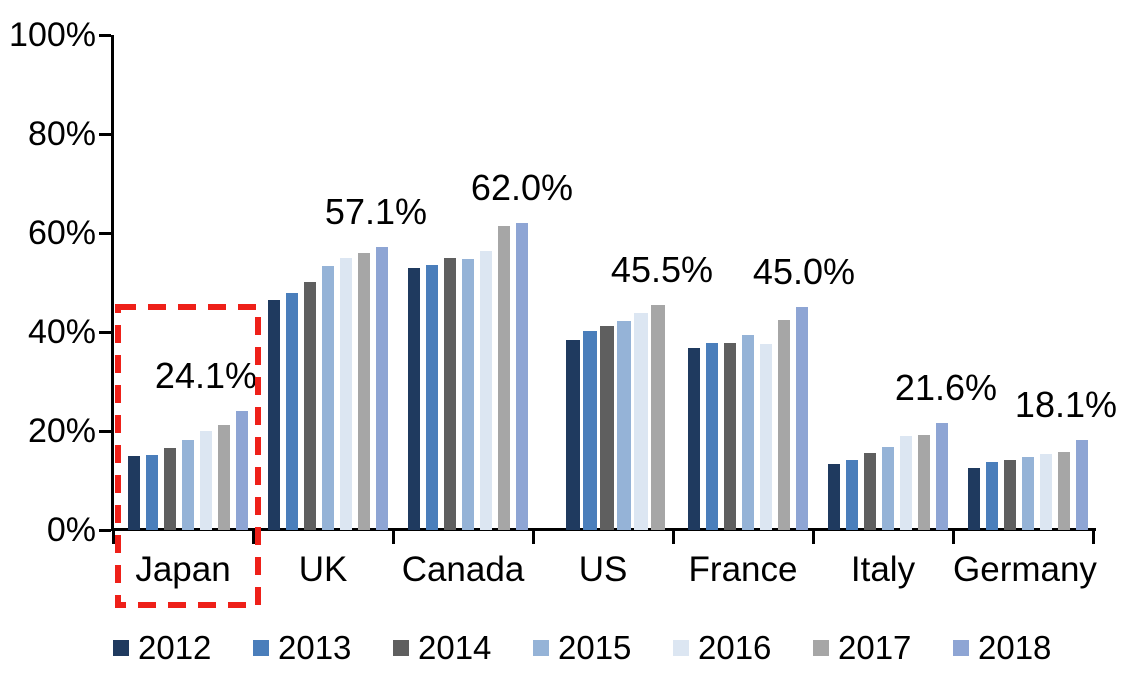 The height and width of the screenshot is (683, 1142). Describe the element at coordinates (924, 482) in the screenshot. I see `bar-italy-2017` at that location.